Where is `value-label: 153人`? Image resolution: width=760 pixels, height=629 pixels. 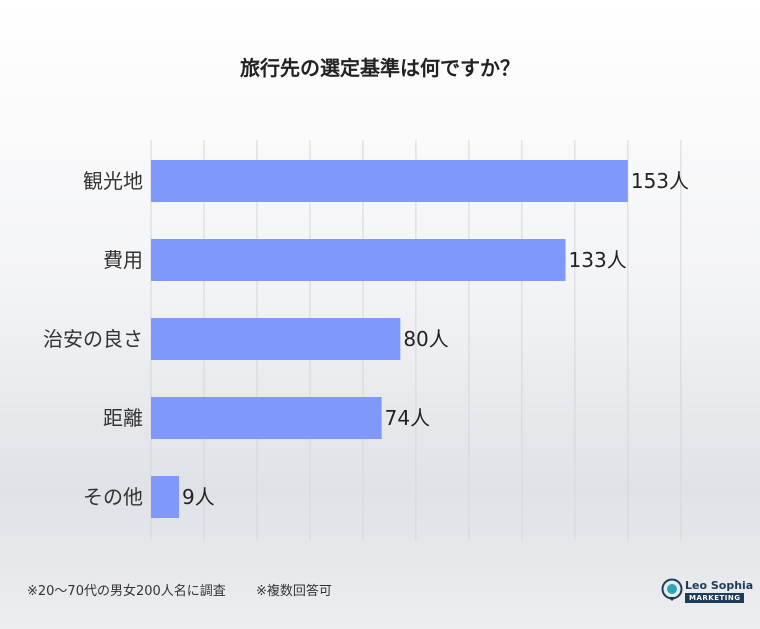
value-label: 153人 is located at coordinates (660, 181).